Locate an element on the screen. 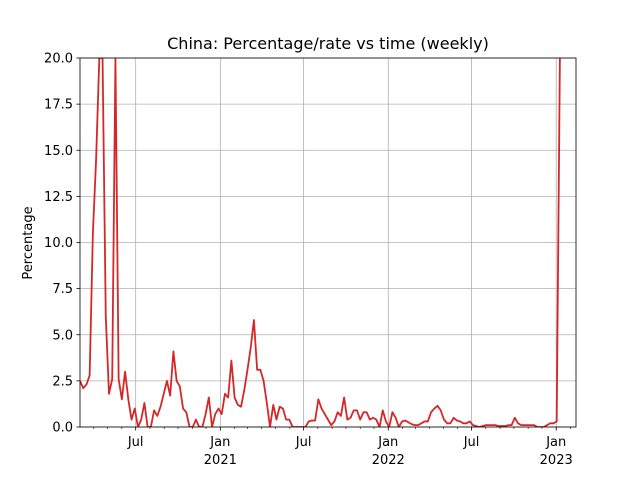 The width and height of the screenshot is (640, 480). x-tick-year-label: 2021 is located at coordinates (220, 460).